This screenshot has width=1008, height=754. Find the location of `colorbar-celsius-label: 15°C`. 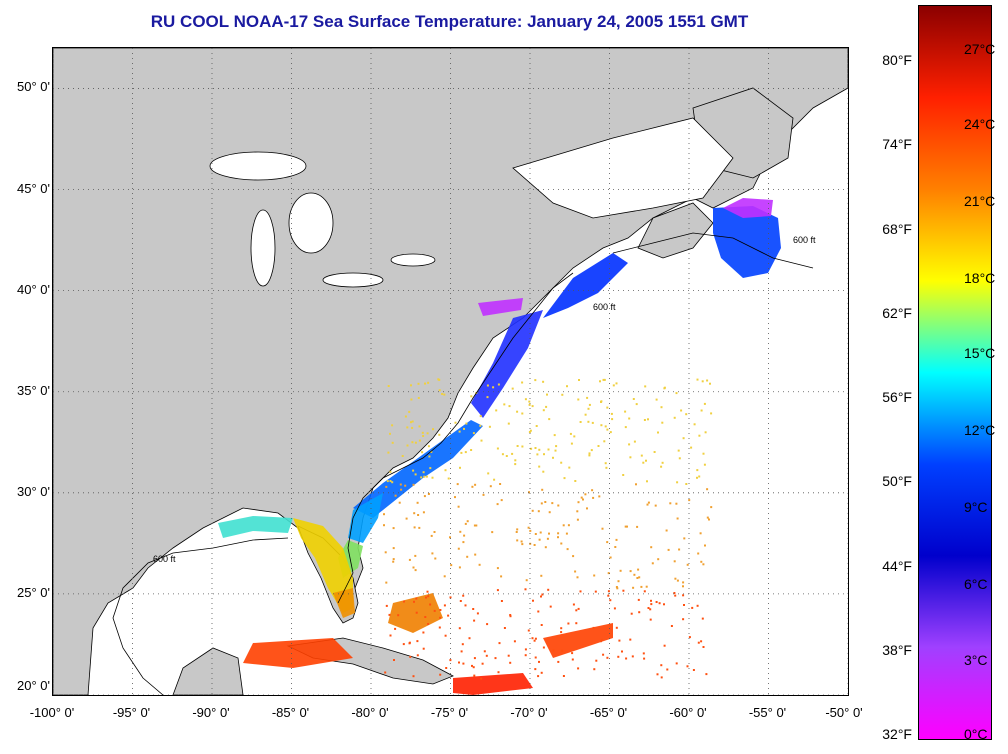

colorbar-celsius-label: 15°C is located at coordinates (980, 353).